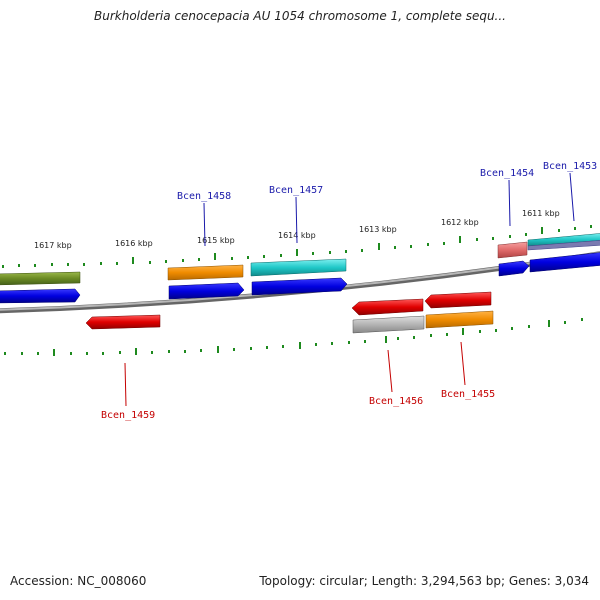 The height and width of the screenshot is (600, 600). I want to click on gene-bcen-1453-overlay, so click(563, 245).